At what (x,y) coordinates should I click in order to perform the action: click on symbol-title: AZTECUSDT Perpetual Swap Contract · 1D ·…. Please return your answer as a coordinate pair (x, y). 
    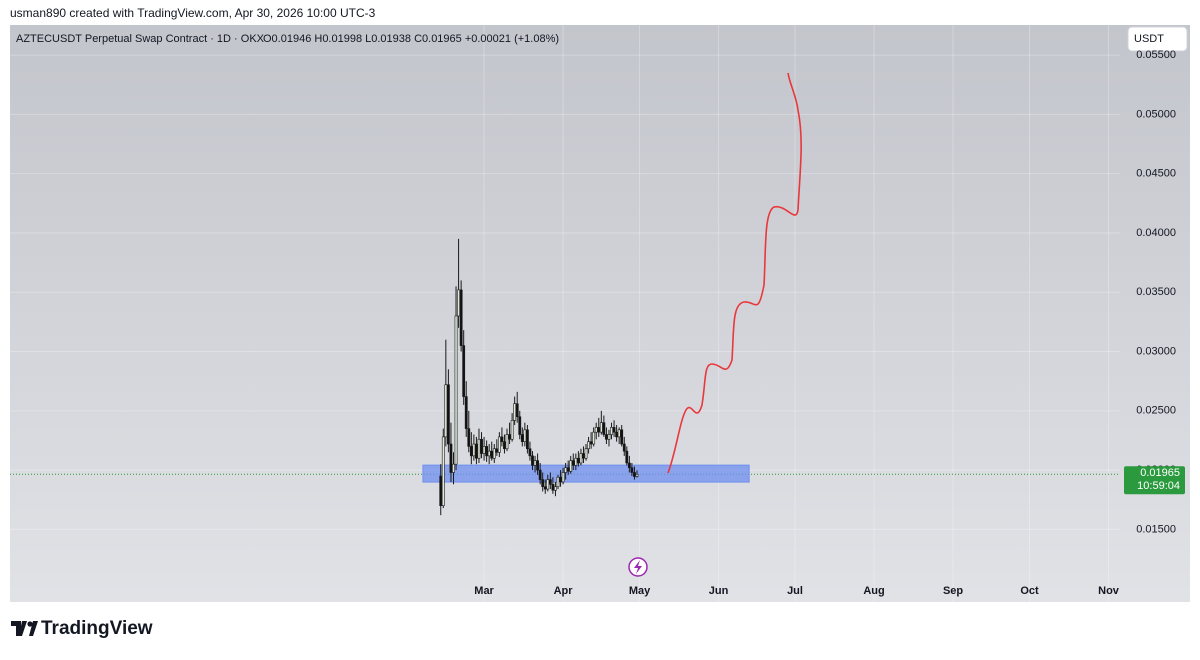
    Looking at the image, I should click on (140, 39).